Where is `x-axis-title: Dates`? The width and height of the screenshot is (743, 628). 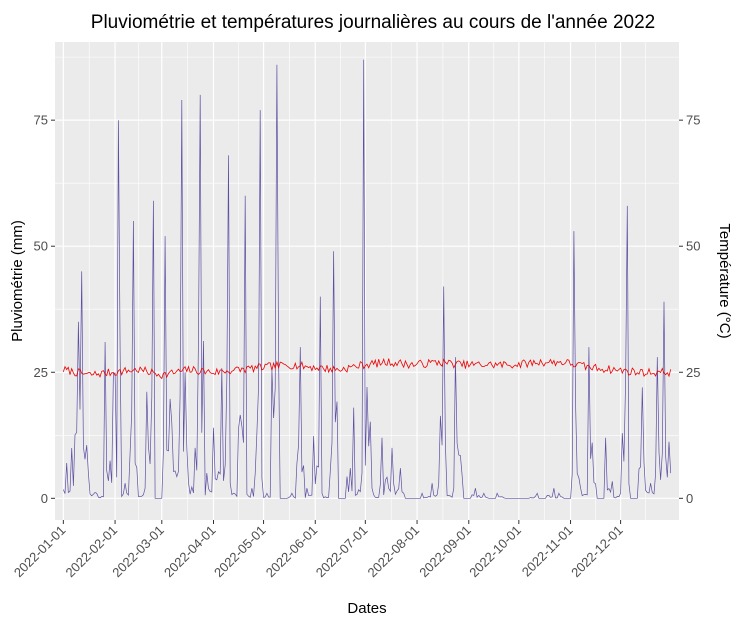 x-axis-title: Dates is located at coordinates (366, 608).